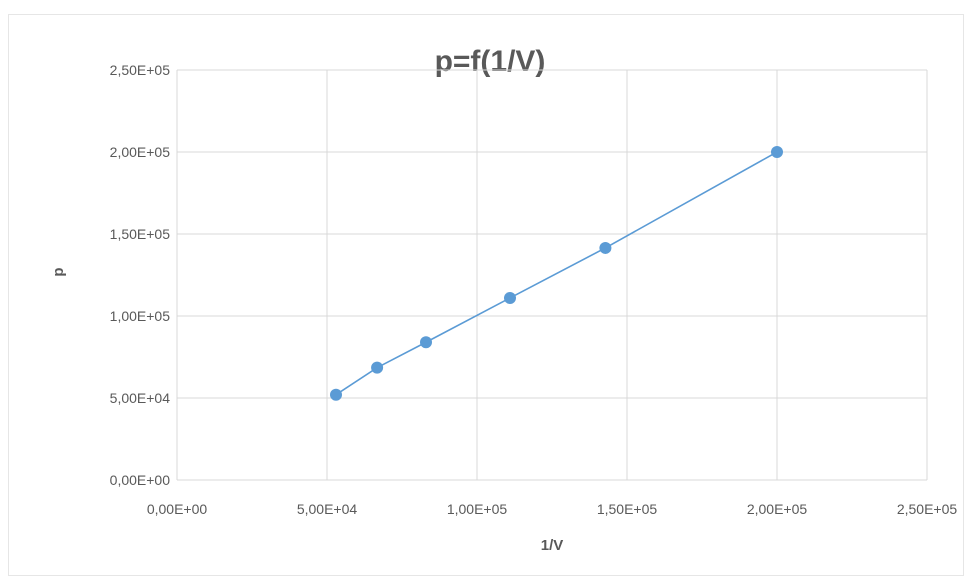 The width and height of the screenshot is (968, 581). I want to click on y-tick-label: 1,00E+05, so click(140, 316).